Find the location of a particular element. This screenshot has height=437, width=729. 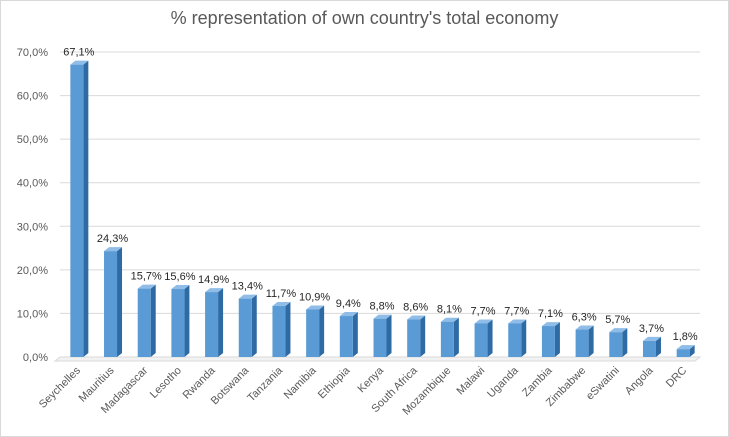

data-label: 7,1% is located at coordinates (550, 314).